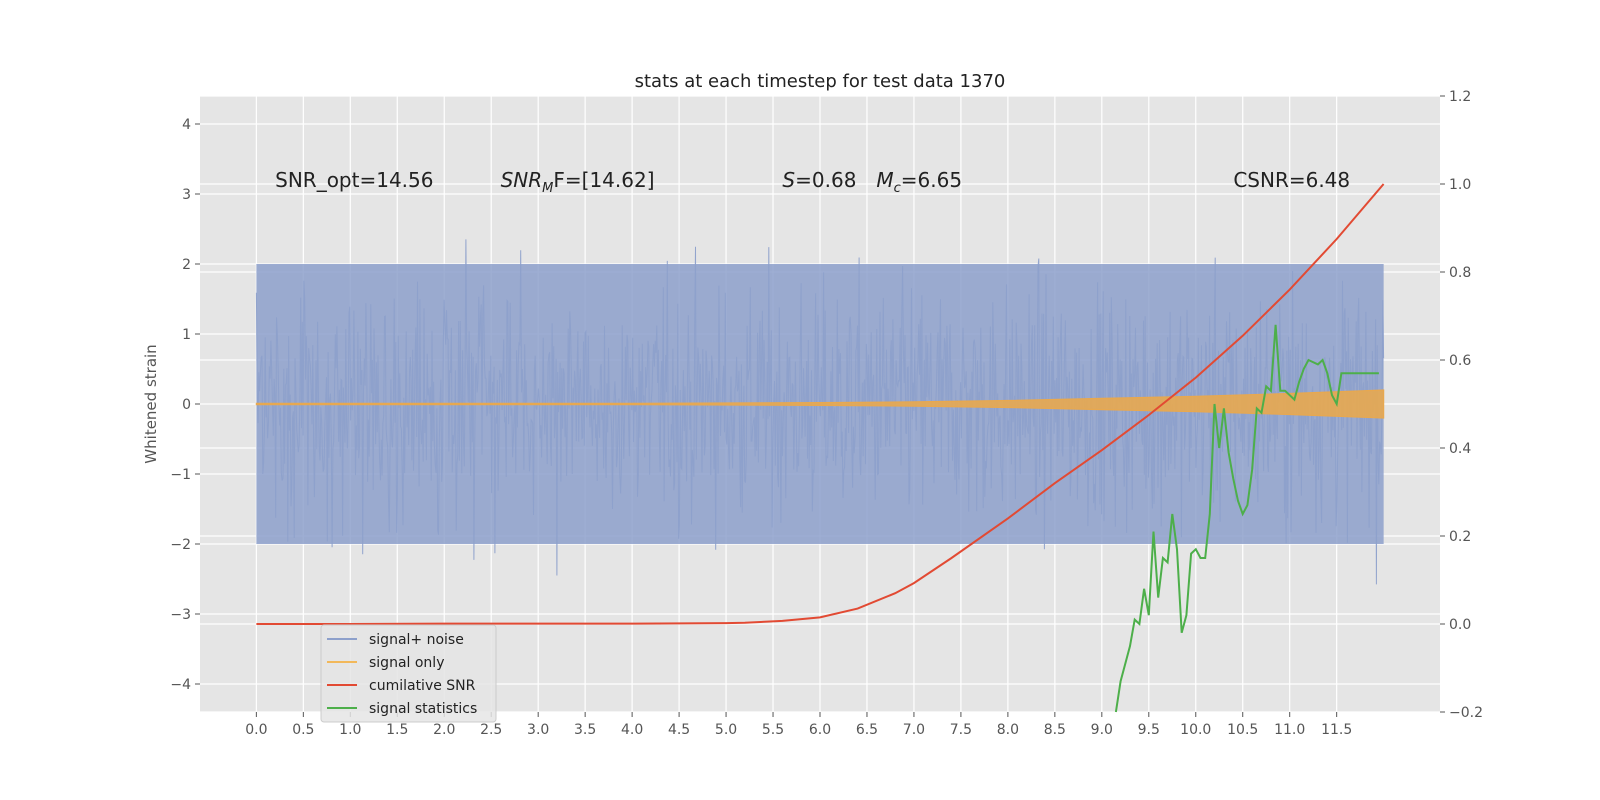 Image resolution: width=1600 pixels, height=800 pixels. What do you see at coordinates (585, 730) in the screenshot?
I see `x-tick-label-7: 3.5` at bounding box center [585, 730].